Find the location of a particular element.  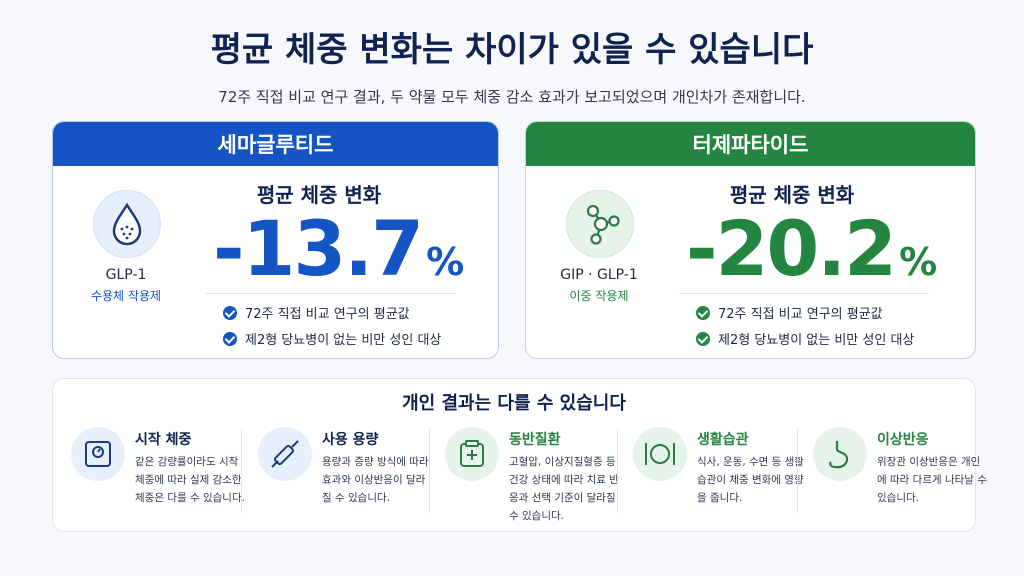

icon-label: GLP-1 is located at coordinates (126, 275).